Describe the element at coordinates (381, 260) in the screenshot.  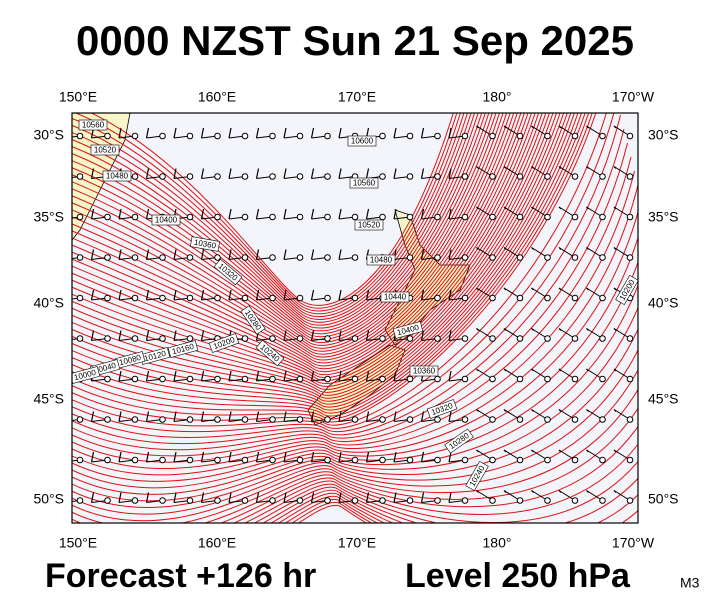
I see `contour-label-text: 10480` at that location.